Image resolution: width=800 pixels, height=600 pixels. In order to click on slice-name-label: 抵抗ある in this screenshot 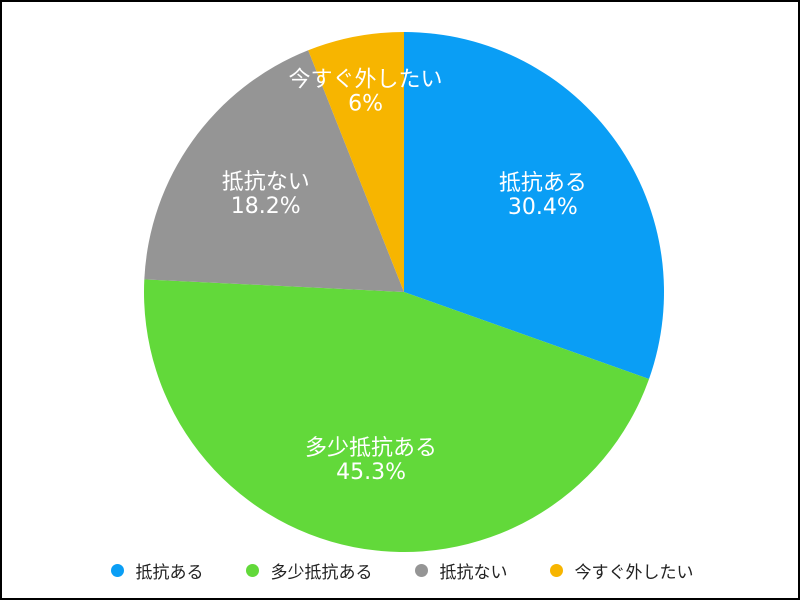, I will do `click(543, 183)`.